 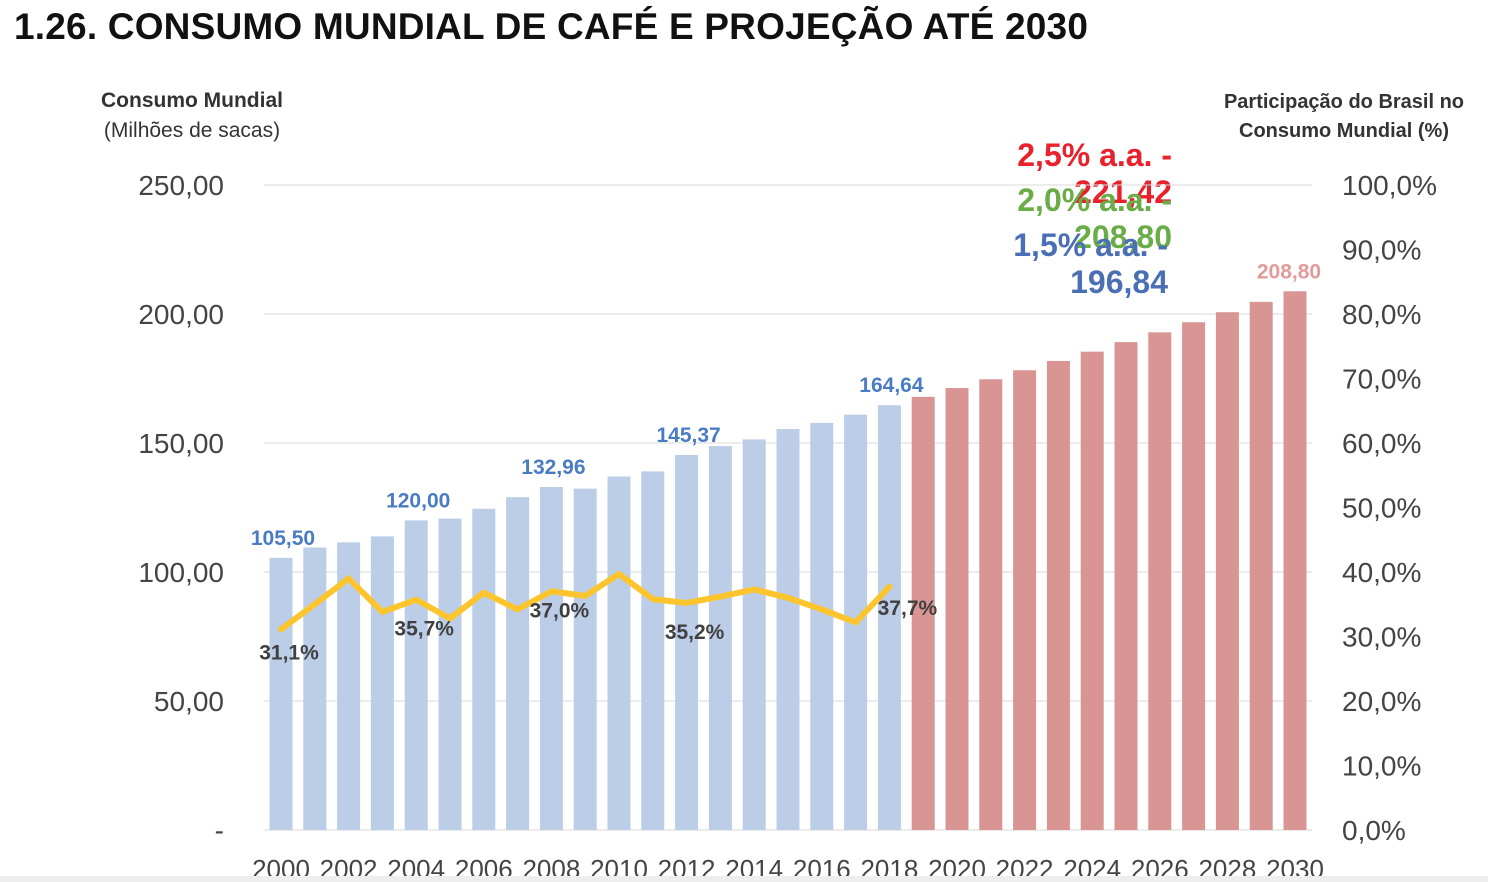 I want to click on line-value-label: 37,0%, so click(x=560, y=610).